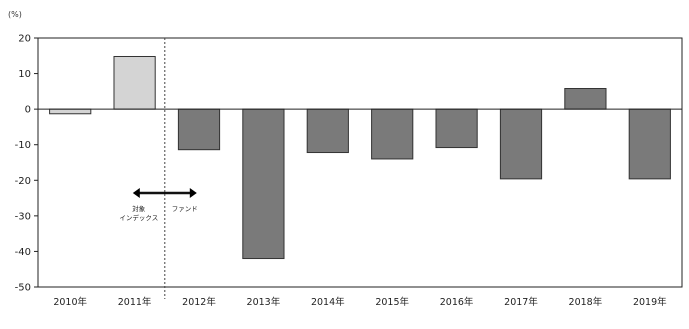  What do you see at coordinates (457, 302) in the screenshot?
I see `x-tick-label: 2016年` at bounding box center [457, 302].